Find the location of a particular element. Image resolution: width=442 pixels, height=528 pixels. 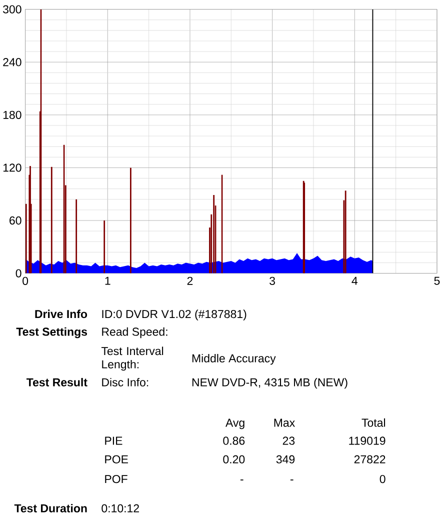

x-tick-label: 1 is located at coordinates (107, 280).